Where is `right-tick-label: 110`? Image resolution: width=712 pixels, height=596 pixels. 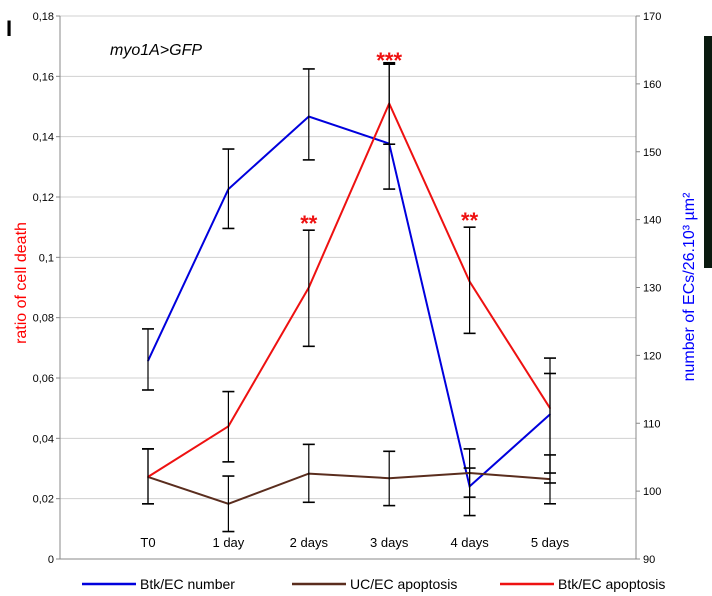 right-tick-label: 110 is located at coordinates (652, 424).